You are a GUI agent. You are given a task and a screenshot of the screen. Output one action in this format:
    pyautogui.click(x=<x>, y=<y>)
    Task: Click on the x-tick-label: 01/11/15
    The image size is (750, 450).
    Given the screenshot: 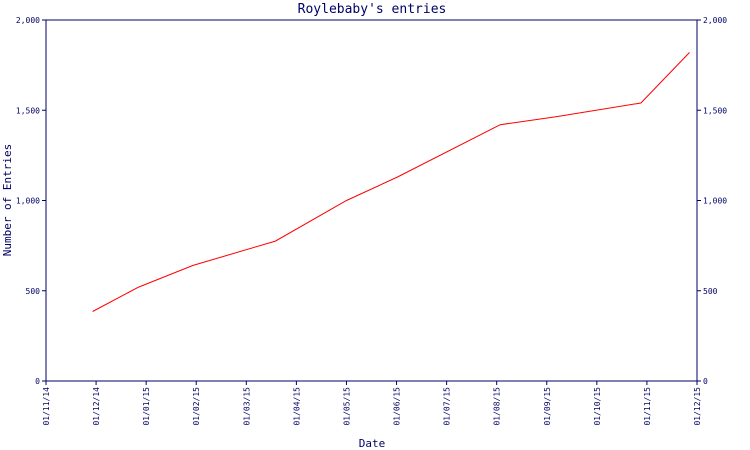 What is the action you would take?
    pyautogui.click(x=647, y=406)
    